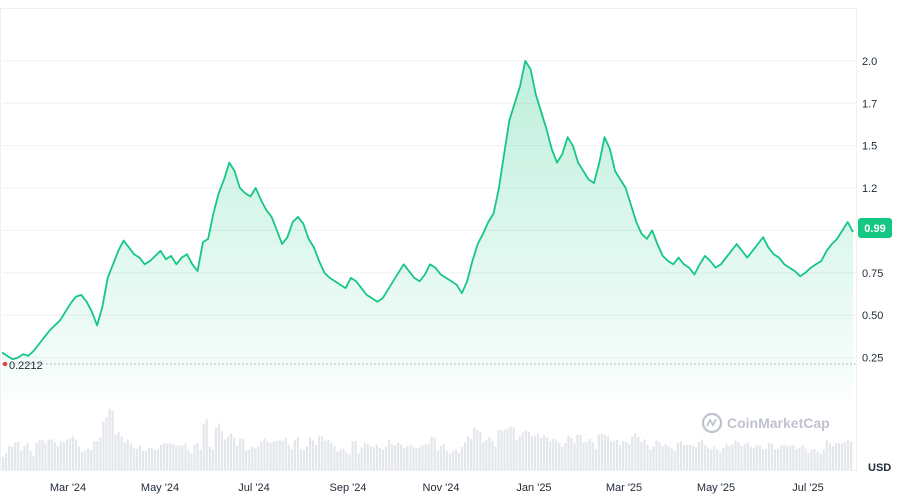 Image resolution: width=903 pixels, height=495 pixels. Describe the element at coordinates (427, 439) in the screenshot. I see `volume-bars` at that location.